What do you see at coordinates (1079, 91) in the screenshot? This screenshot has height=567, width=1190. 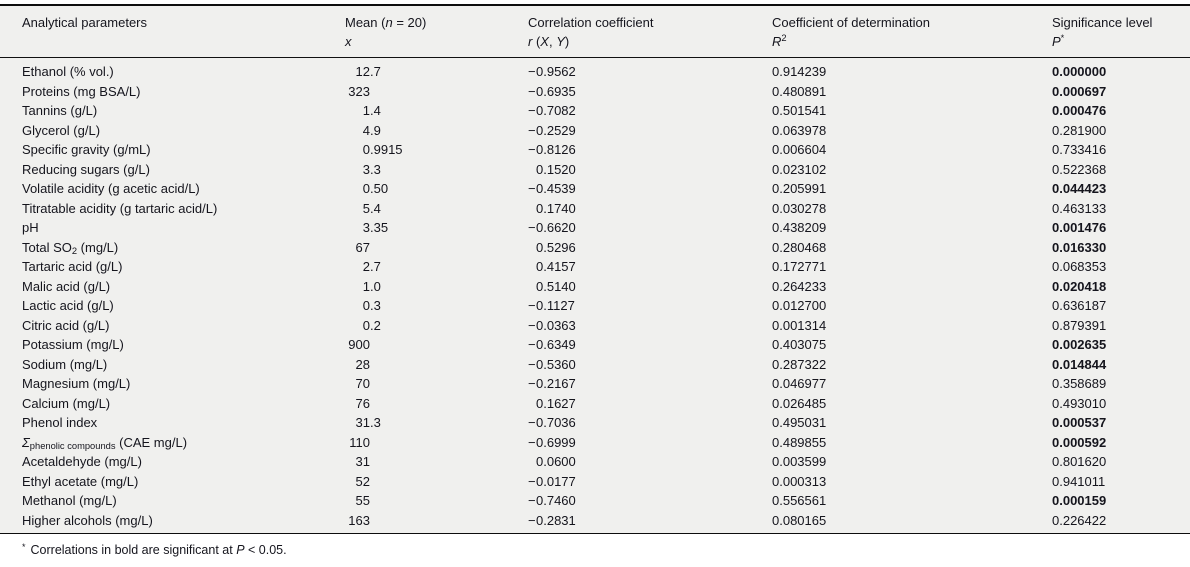 I see `cell-significance: 0.000697` at bounding box center [1079, 91].